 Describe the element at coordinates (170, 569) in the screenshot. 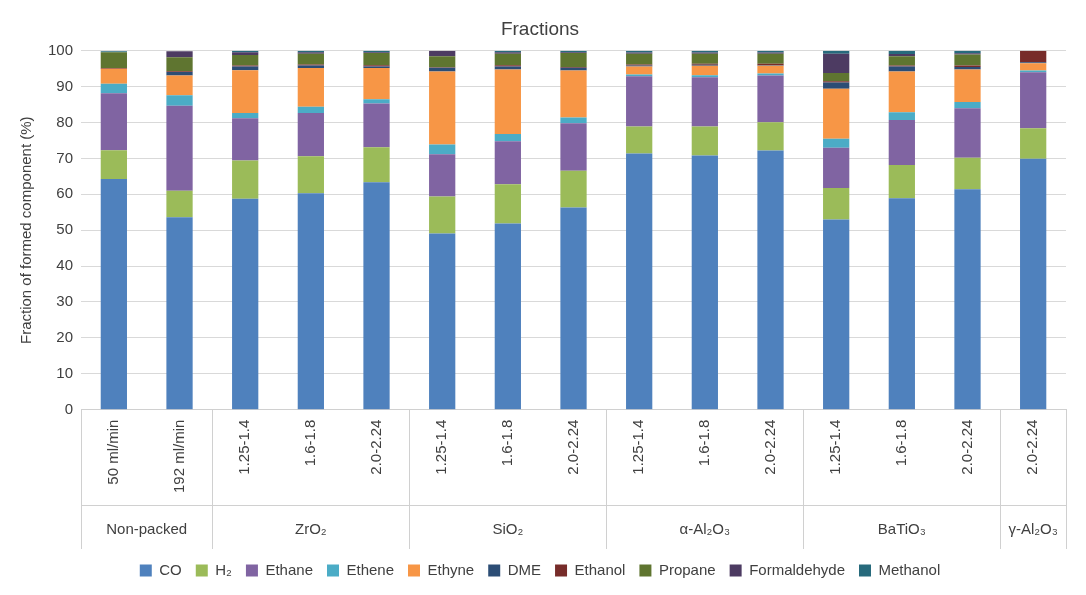

I see `legend-label: CO` at that location.